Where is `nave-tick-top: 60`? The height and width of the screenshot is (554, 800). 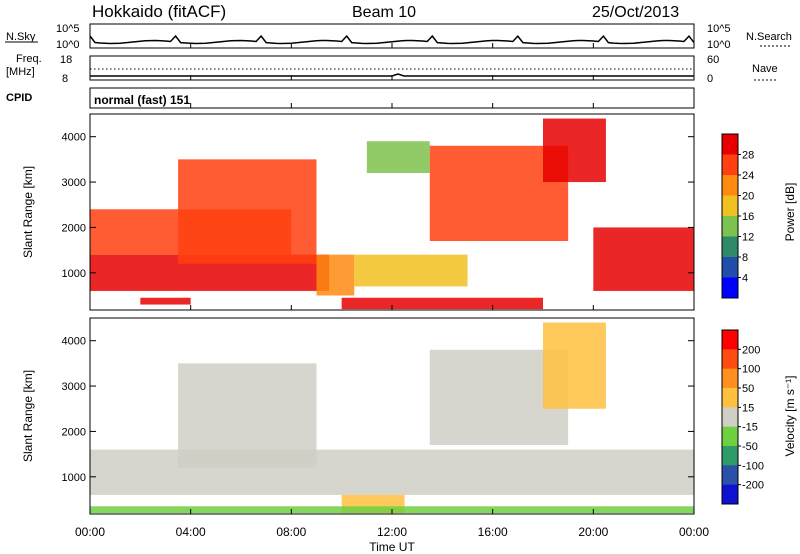
nave-tick-top: 60 is located at coordinates (713, 60).